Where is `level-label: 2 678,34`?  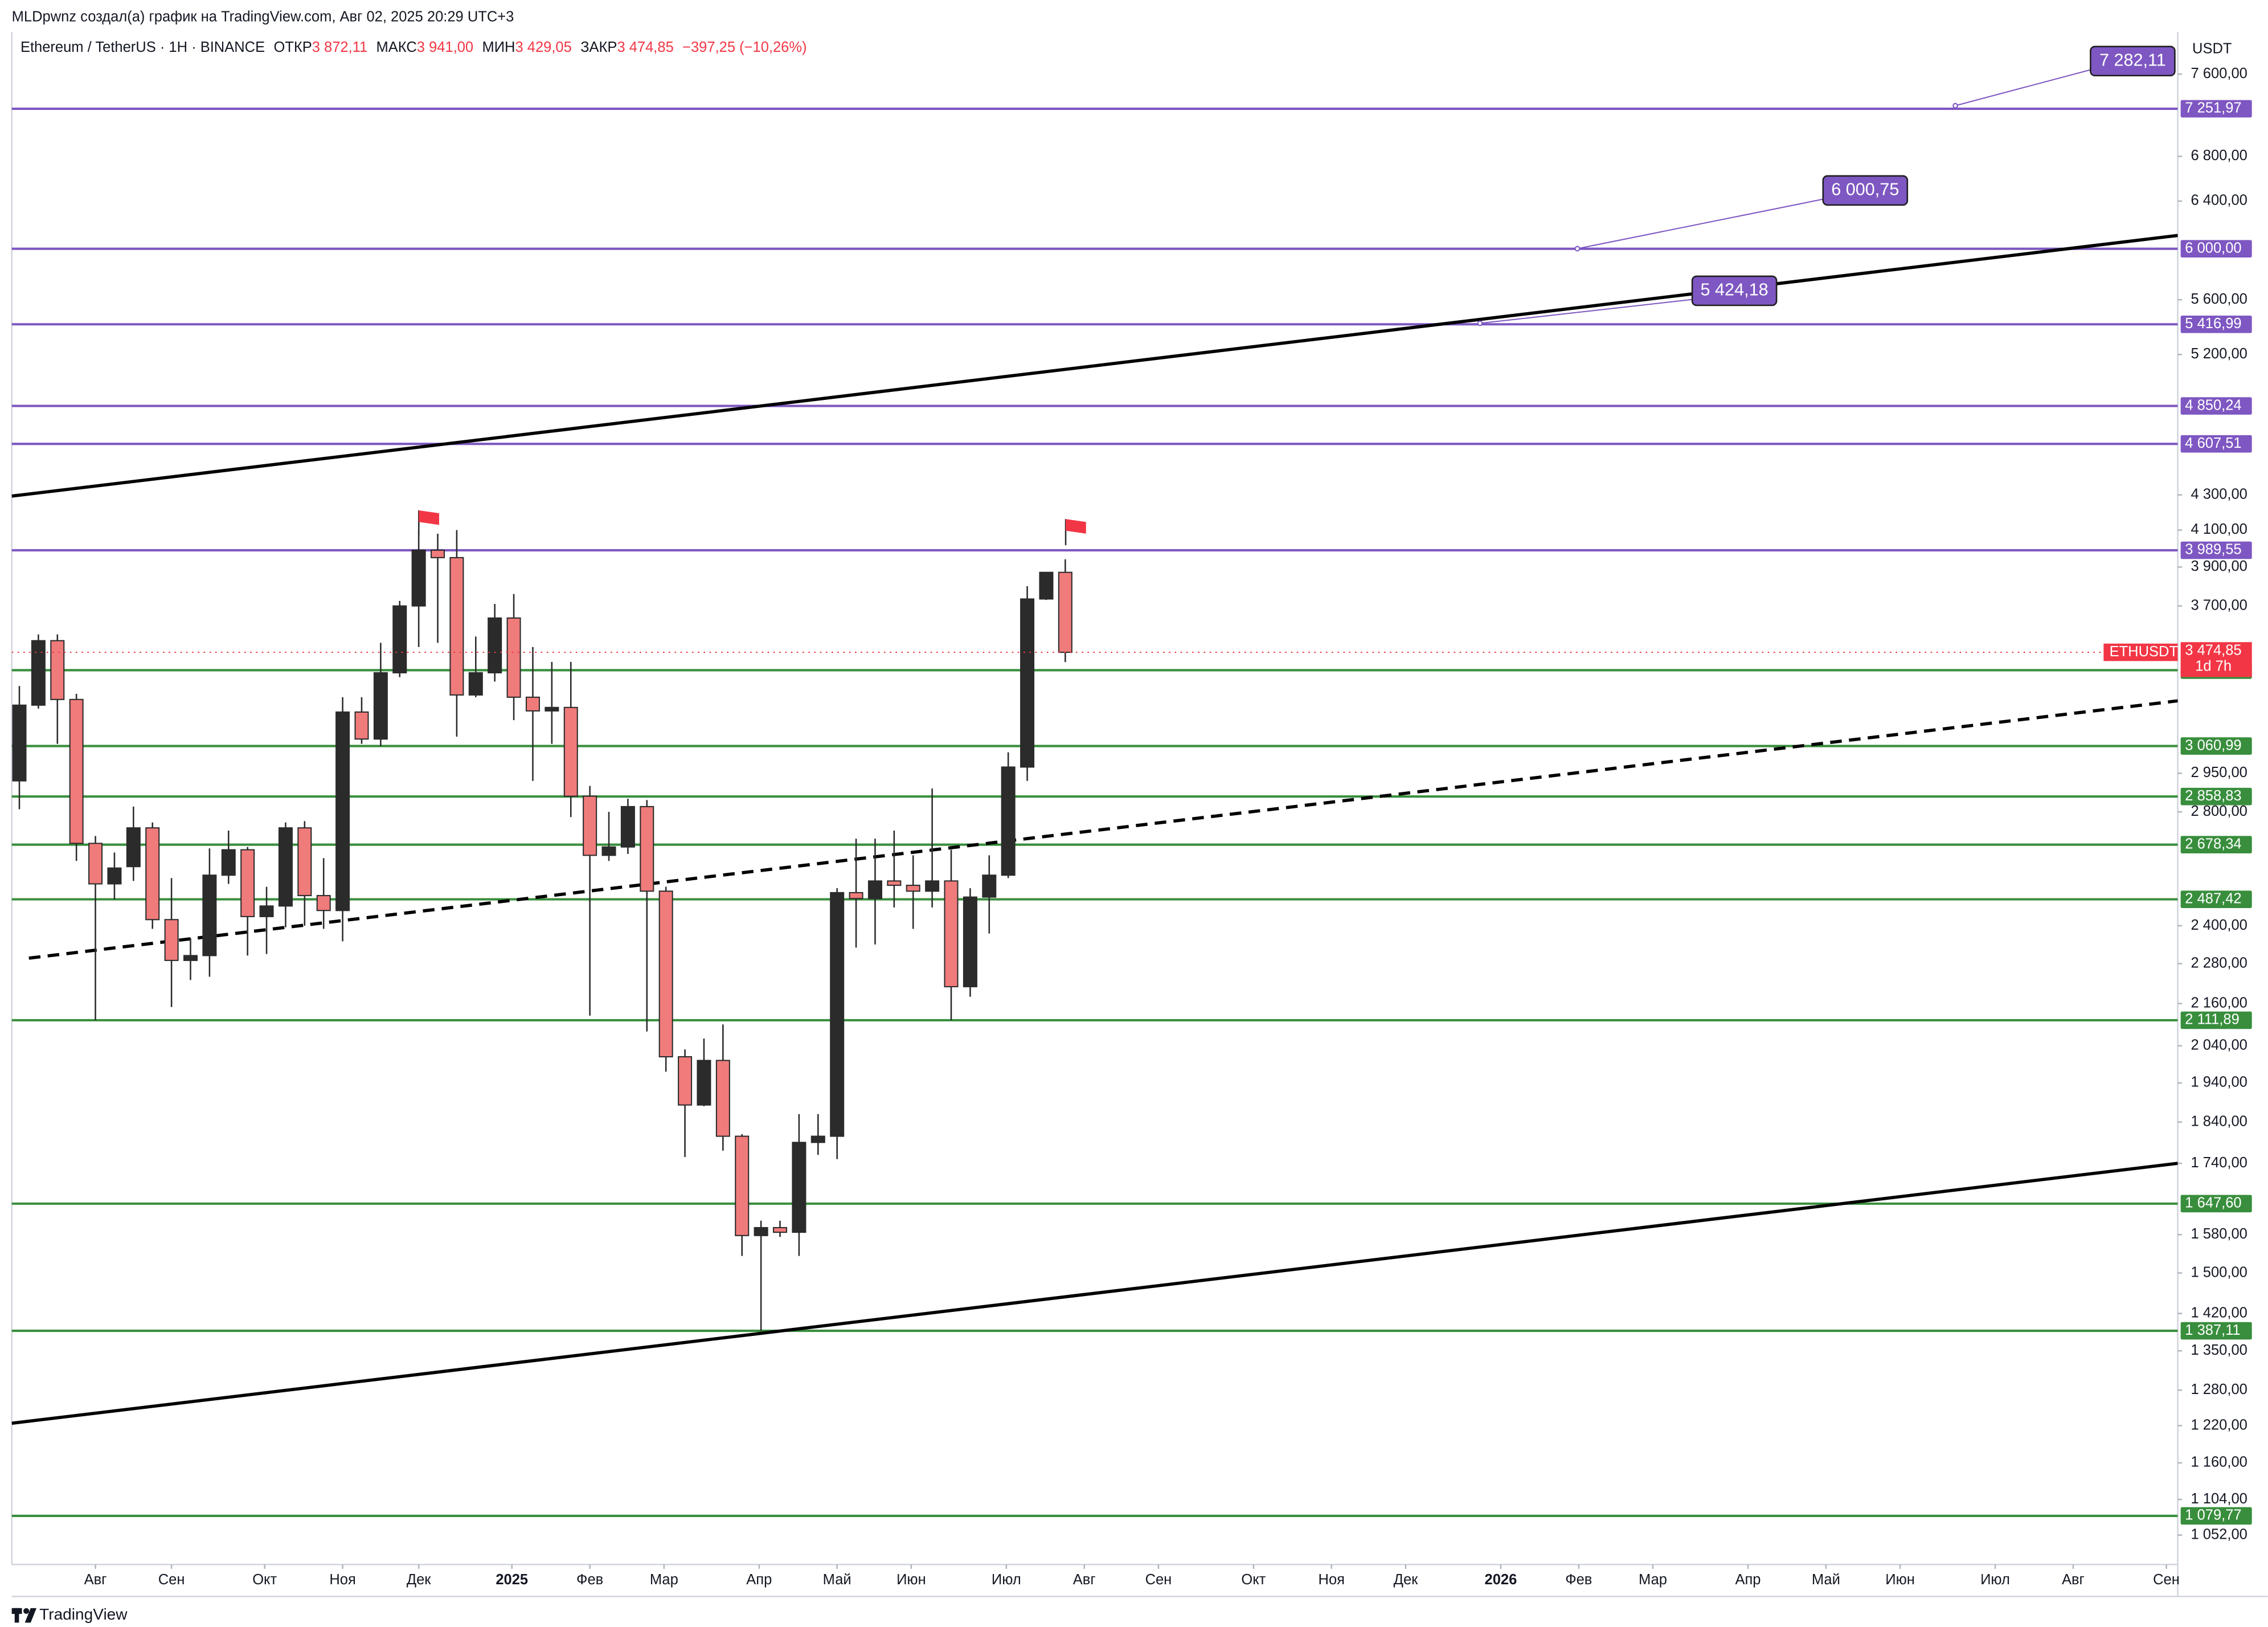
level-label: 2 678,34 is located at coordinates (2213, 844).